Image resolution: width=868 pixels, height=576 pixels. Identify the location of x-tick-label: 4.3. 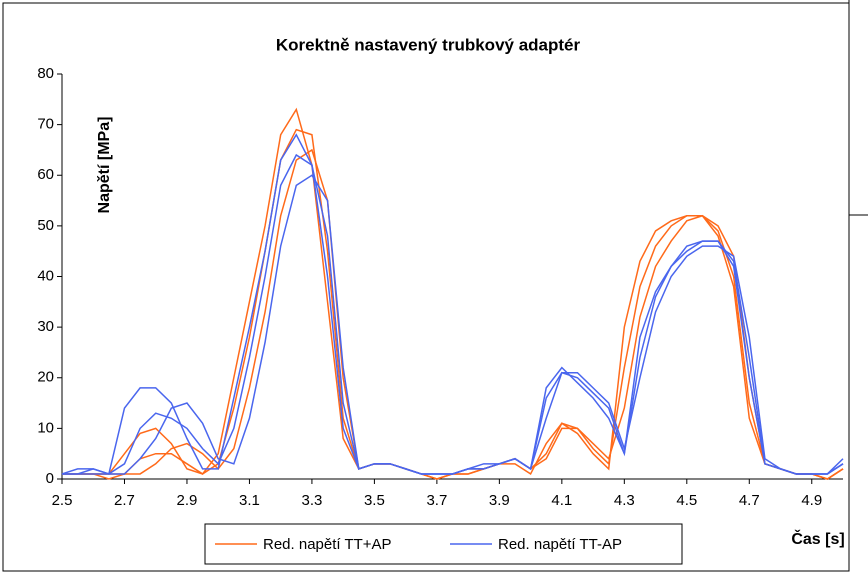
(624, 500).